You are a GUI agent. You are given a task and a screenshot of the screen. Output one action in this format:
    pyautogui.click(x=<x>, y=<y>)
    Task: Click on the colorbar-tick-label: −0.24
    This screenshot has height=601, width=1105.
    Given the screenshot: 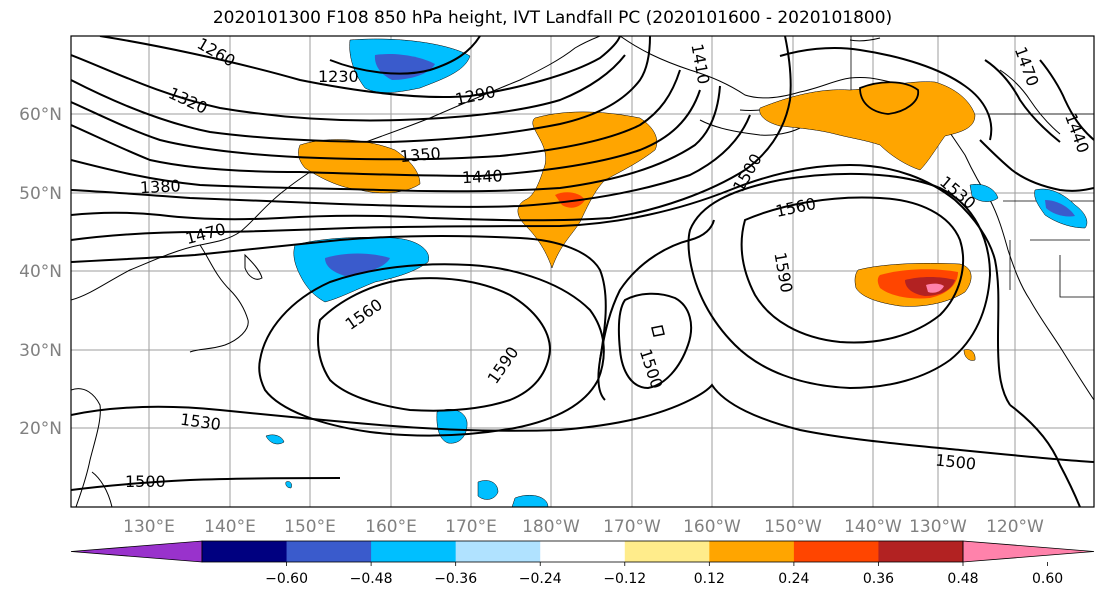 What is the action you would take?
    pyautogui.click(x=540, y=579)
    